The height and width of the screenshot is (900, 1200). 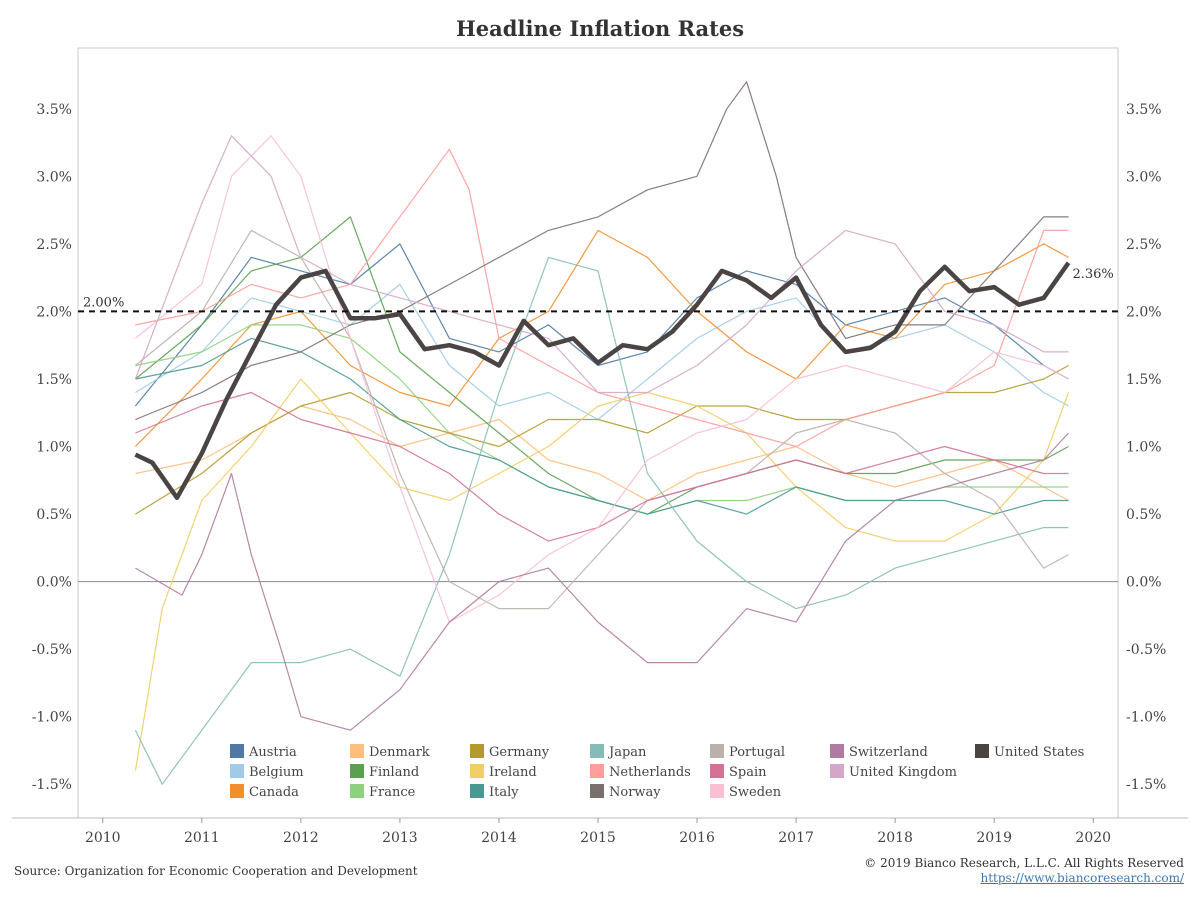 I want to click on y-tick-label-right: 2.0%, so click(x=1144, y=312).